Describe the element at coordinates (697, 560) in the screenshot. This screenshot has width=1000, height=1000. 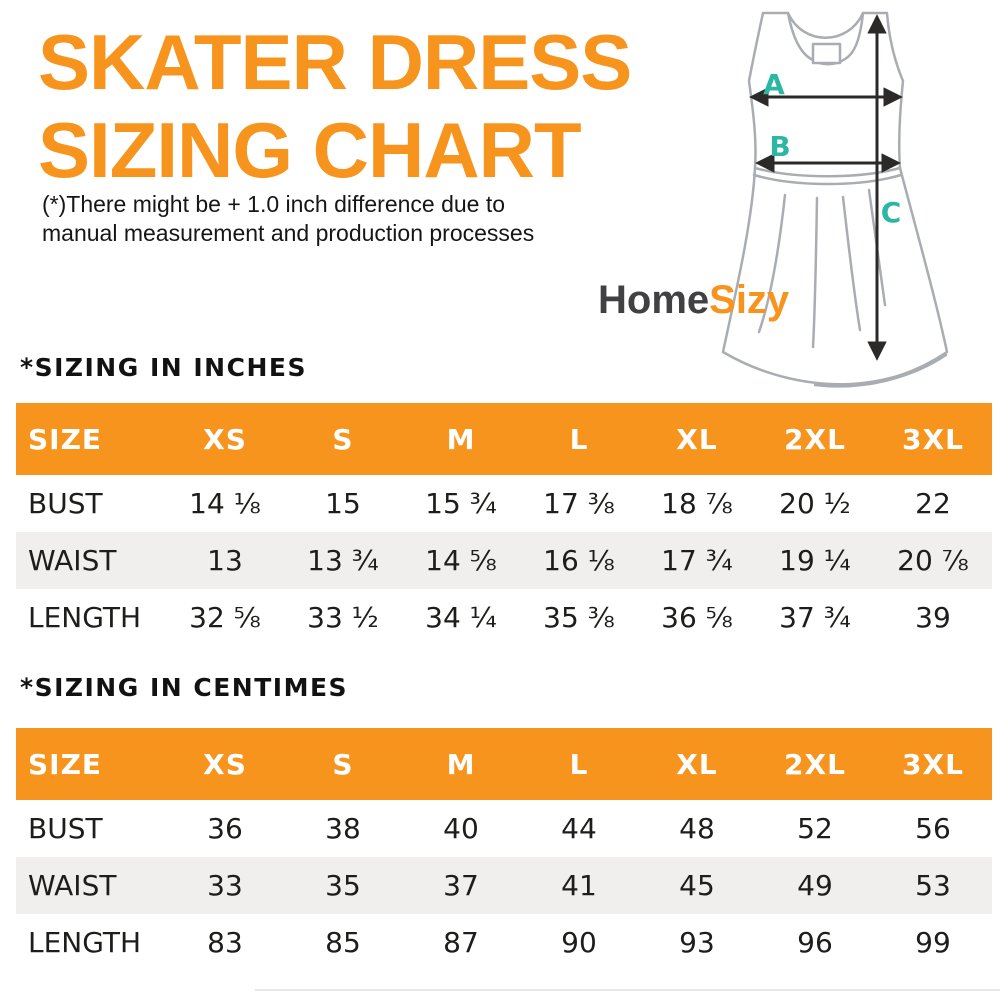
I see `size-value: 17 ¾` at that location.